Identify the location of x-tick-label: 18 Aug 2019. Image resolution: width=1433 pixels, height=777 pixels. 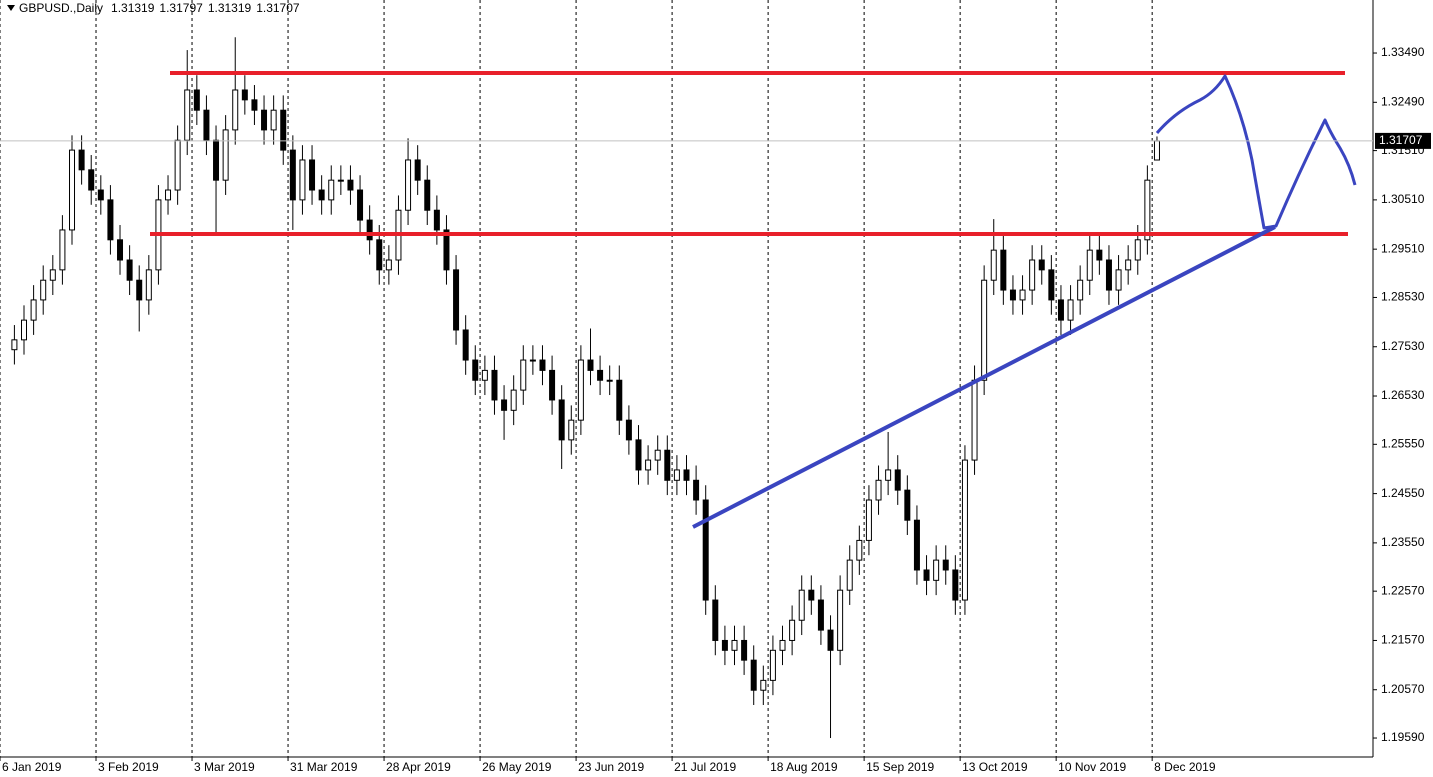
(804, 767).